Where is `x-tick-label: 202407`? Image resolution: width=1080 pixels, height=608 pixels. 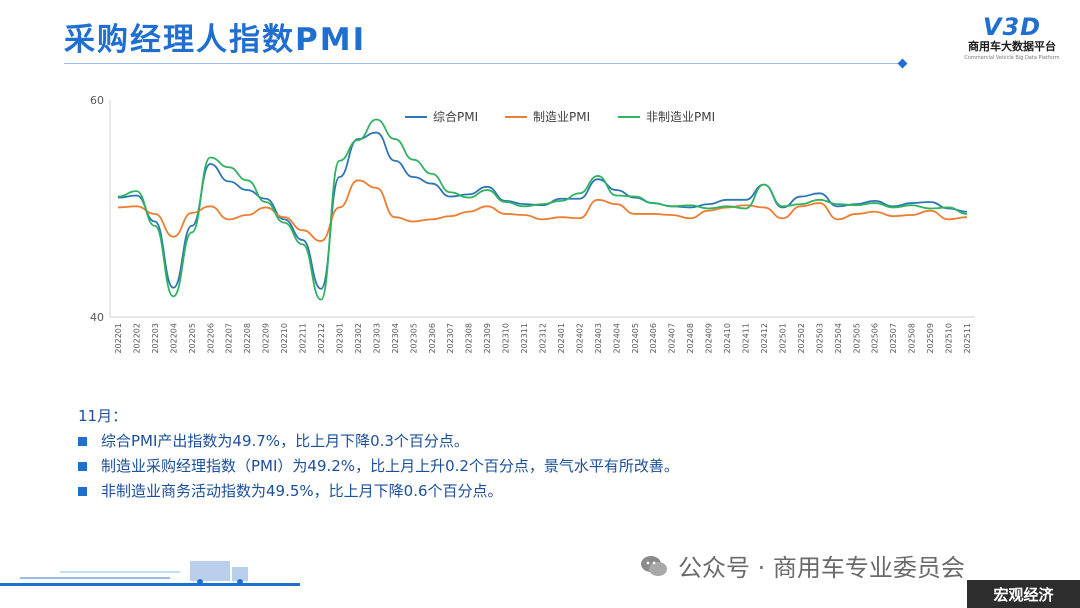
x-tick-label: 202407 is located at coordinates (672, 338).